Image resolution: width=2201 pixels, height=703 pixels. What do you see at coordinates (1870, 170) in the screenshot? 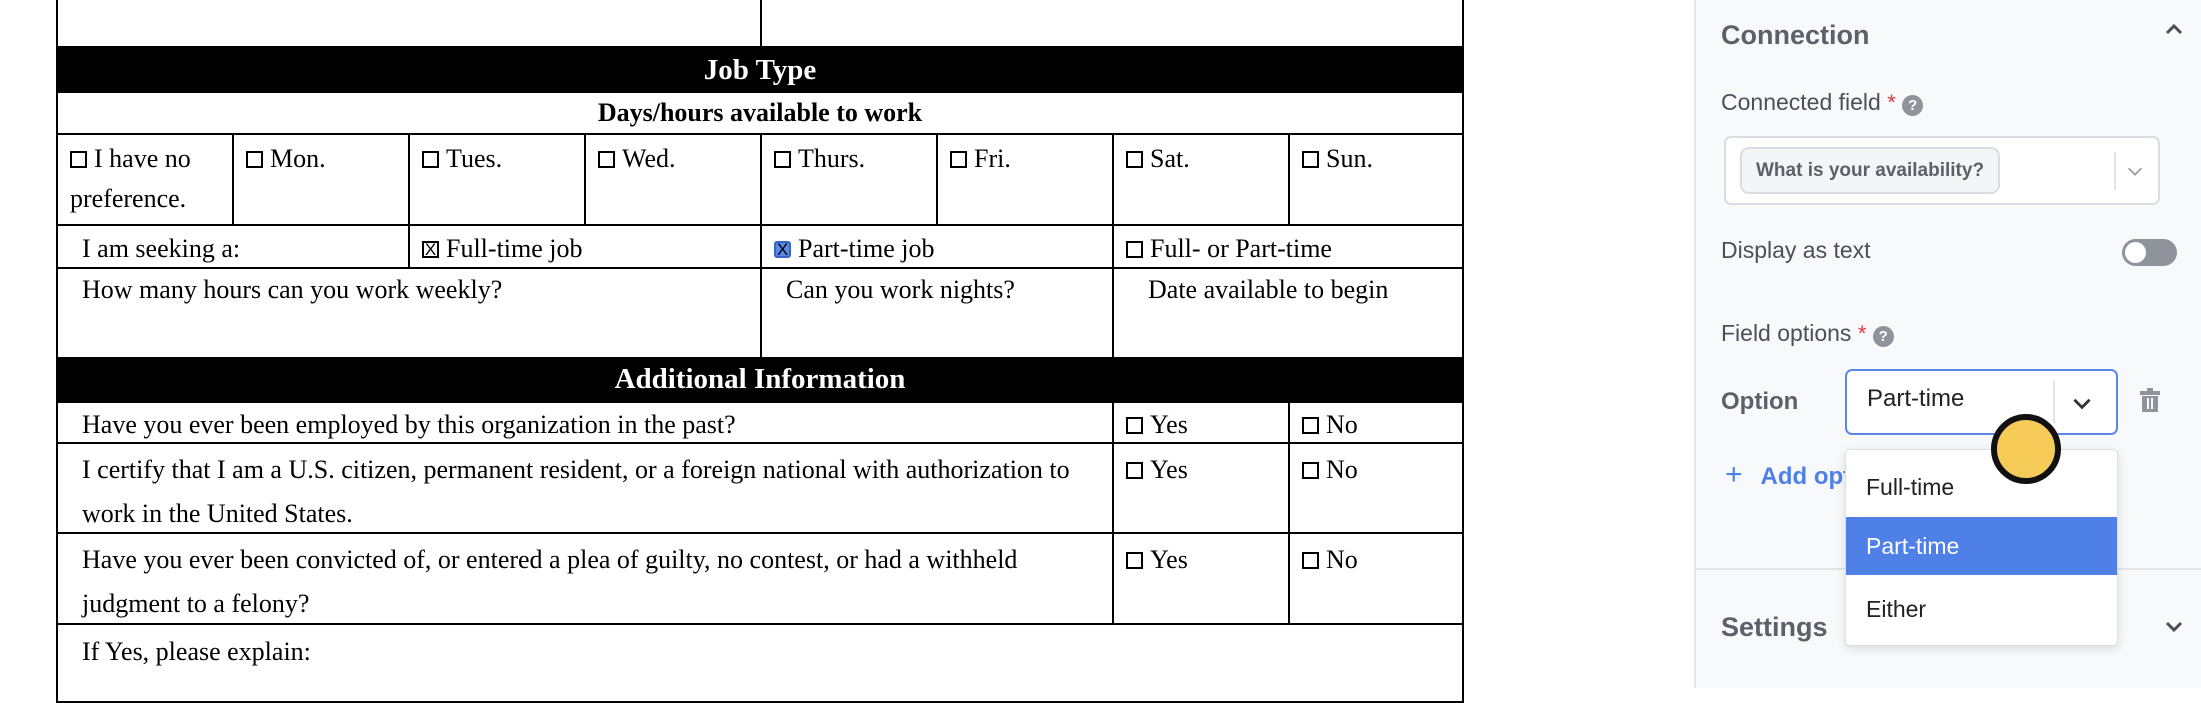
I see `connected-field-chip: What is your availability?` at bounding box center [1870, 170].